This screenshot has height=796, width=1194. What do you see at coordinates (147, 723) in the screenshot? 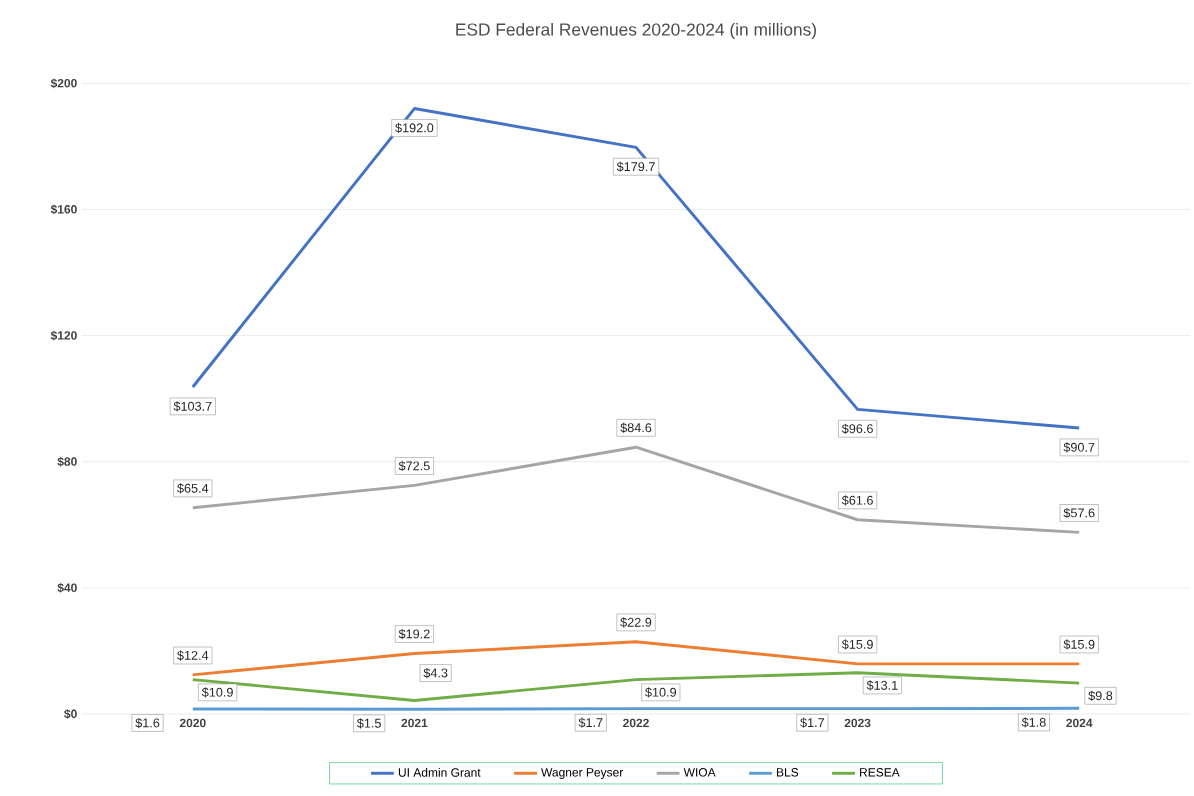
I see `data-label: $1.6` at bounding box center [147, 723].